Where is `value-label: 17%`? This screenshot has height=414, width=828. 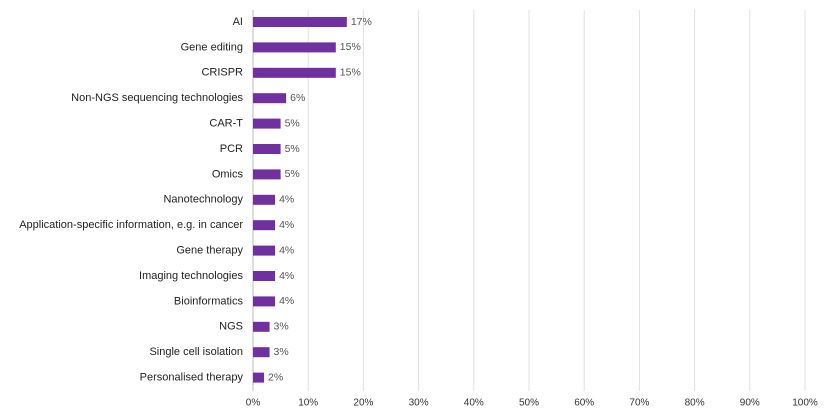
value-label: 17% is located at coordinates (361, 22).